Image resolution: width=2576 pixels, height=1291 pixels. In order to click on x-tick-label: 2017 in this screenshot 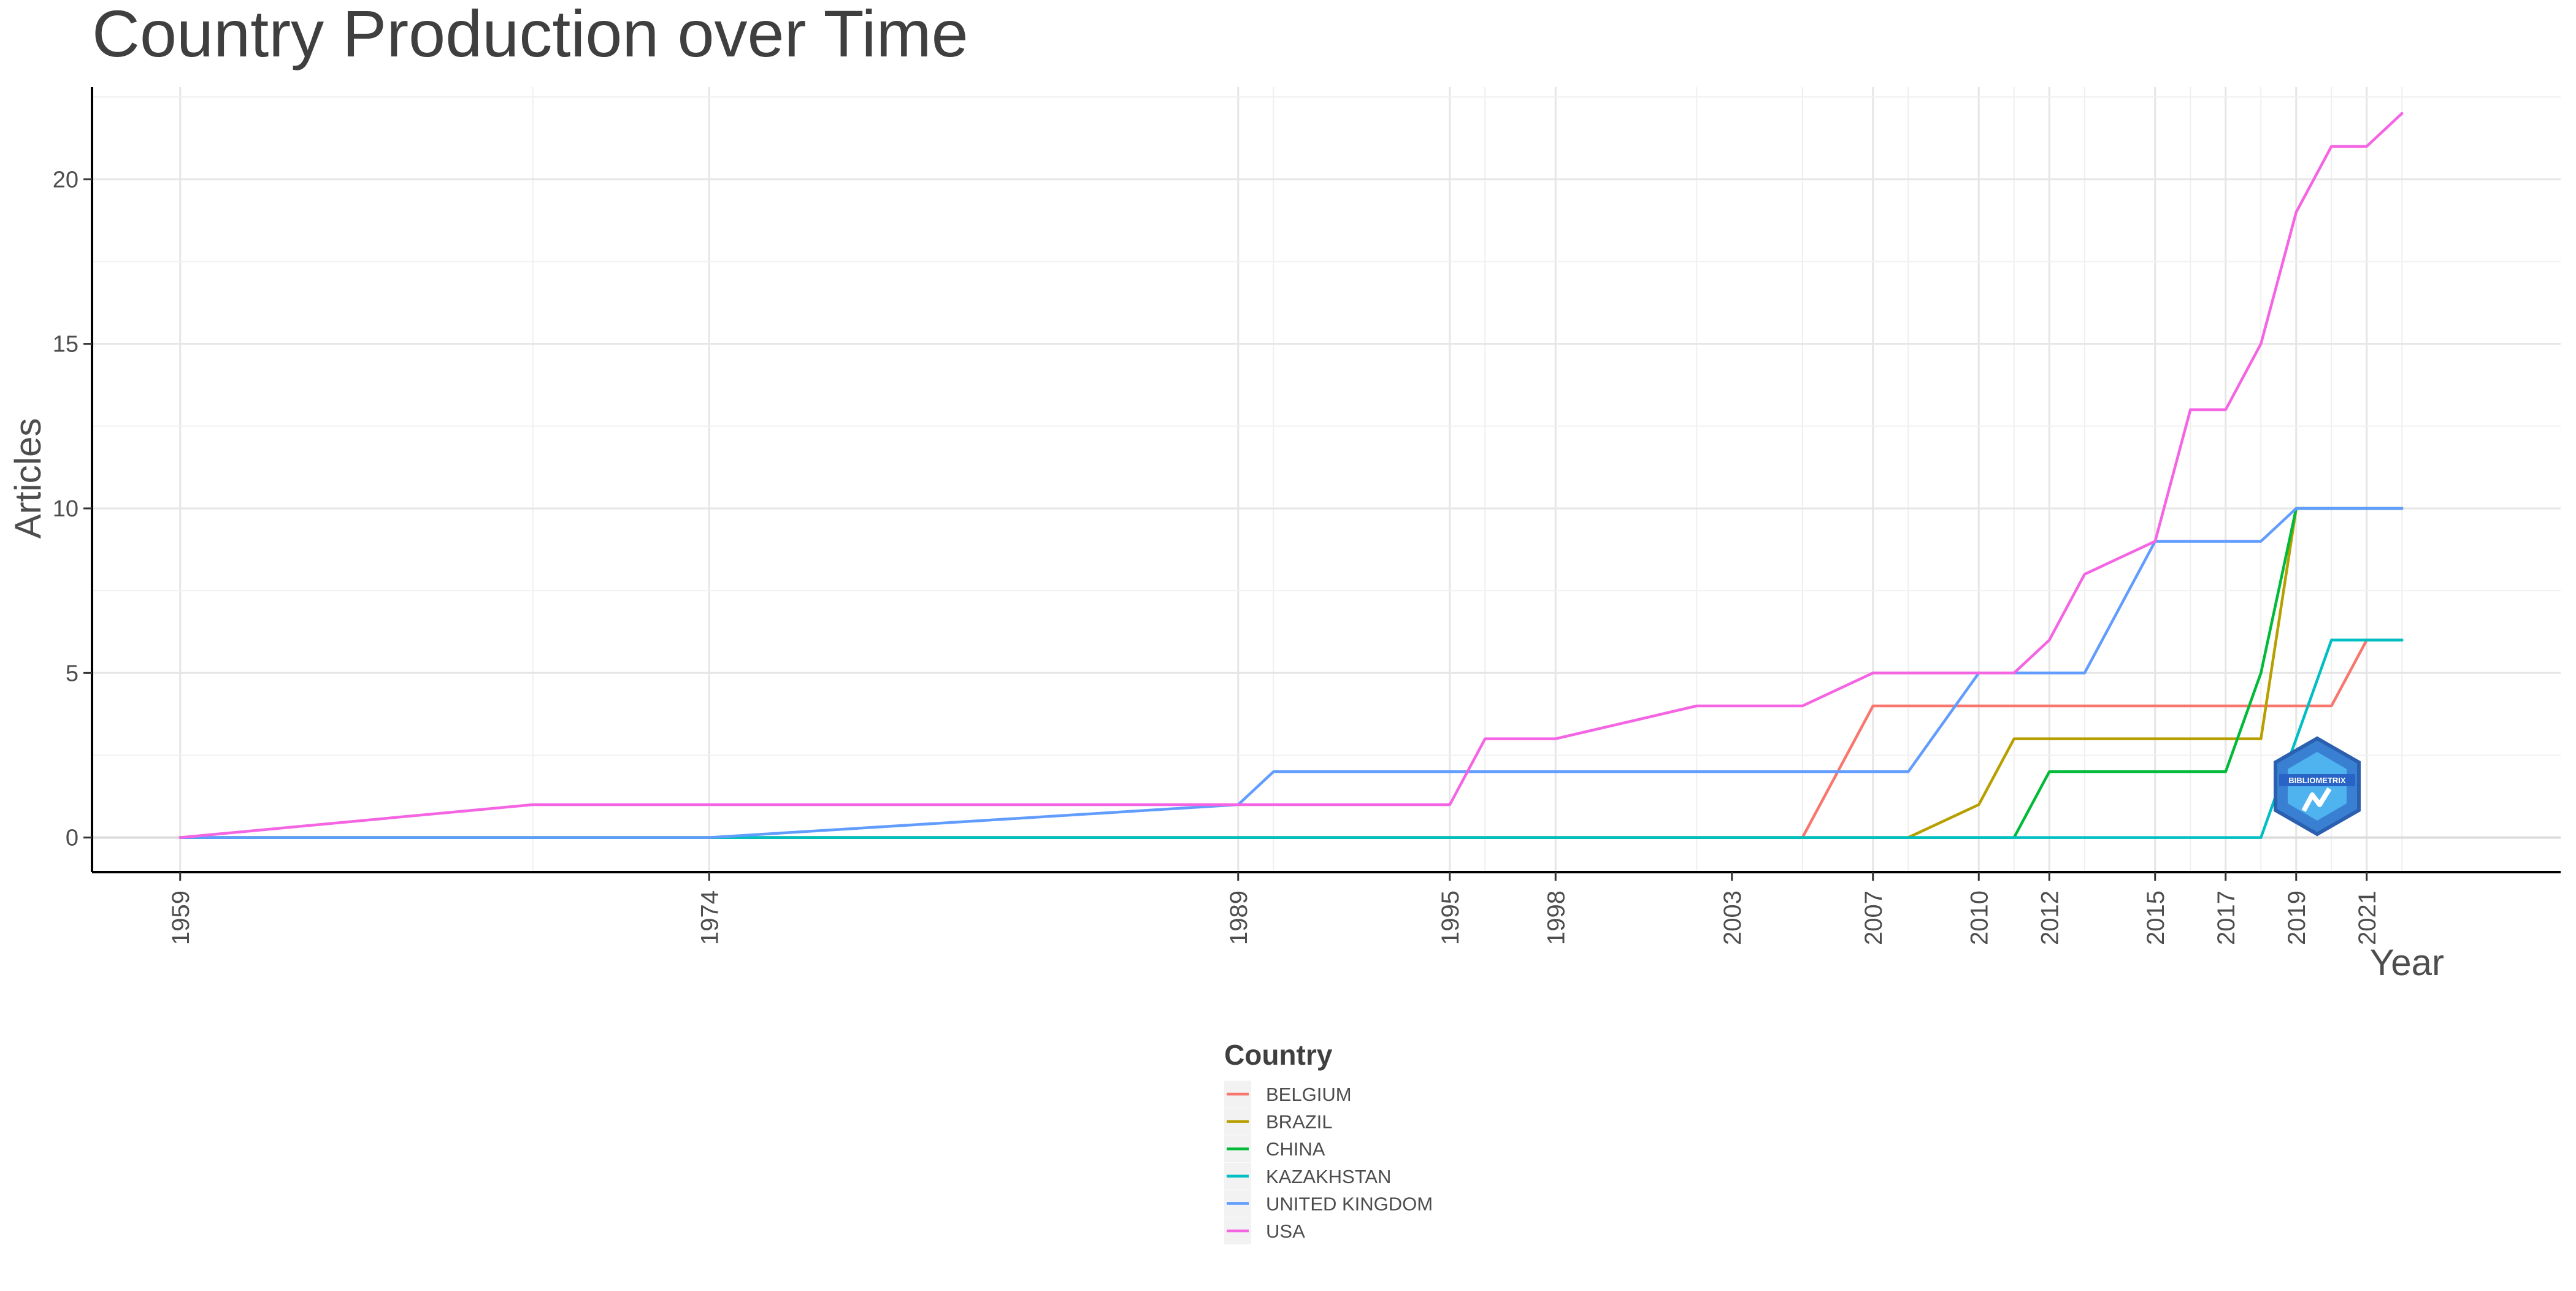, I will do `click(2226, 918)`.